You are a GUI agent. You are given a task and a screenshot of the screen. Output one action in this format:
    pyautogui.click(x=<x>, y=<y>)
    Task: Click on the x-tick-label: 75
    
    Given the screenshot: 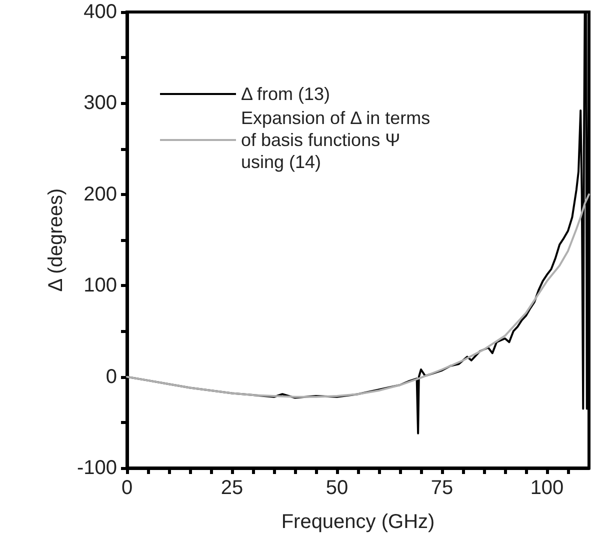 What is the action you would take?
    pyautogui.click(x=442, y=488)
    